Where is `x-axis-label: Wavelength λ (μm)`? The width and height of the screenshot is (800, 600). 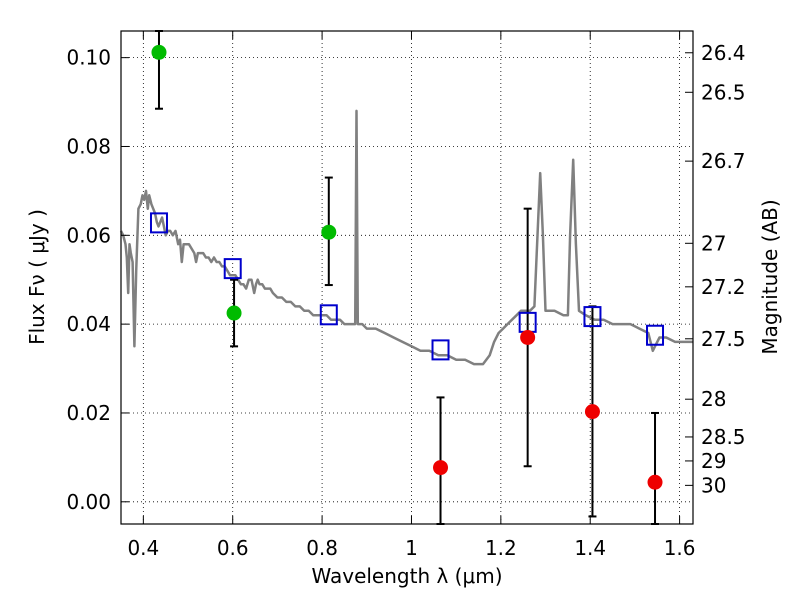
x-axis-label: Wavelength λ (μm) is located at coordinates (406, 576).